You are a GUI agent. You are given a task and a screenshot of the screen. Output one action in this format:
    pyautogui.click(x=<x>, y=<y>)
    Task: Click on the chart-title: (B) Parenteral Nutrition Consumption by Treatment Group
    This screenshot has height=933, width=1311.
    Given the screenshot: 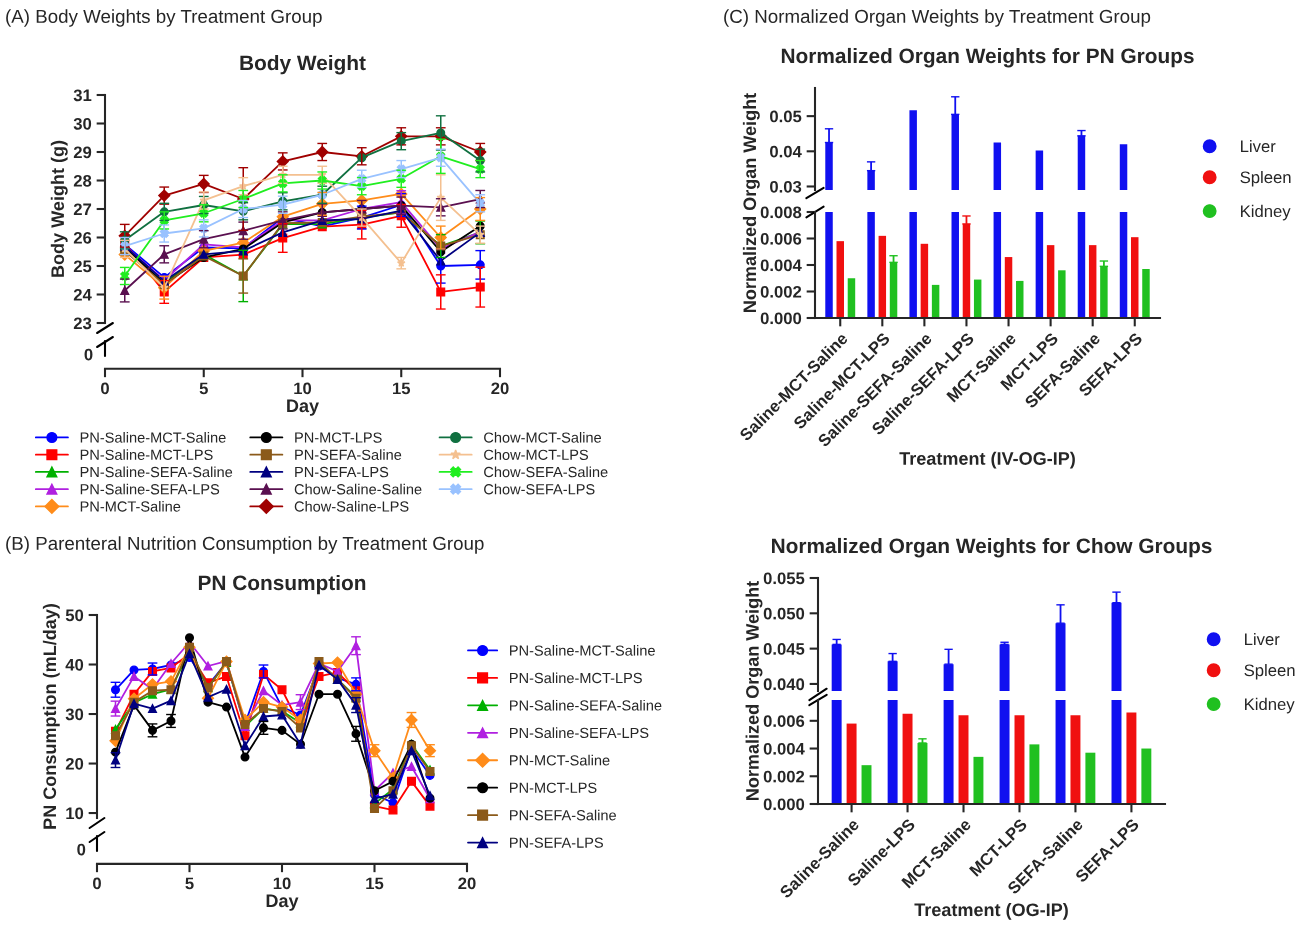 What is the action you would take?
    pyautogui.click(x=245, y=545)
    